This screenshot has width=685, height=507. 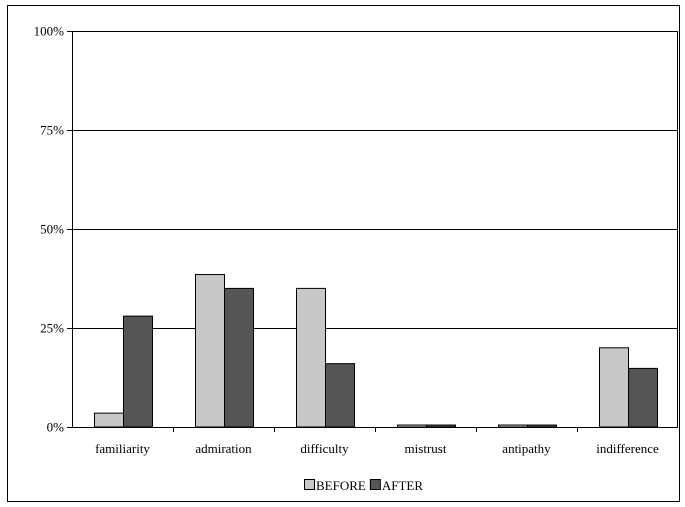 I want to click on y-tick-labels: 0% 25% 50% 75% 100%, so click(x=49, y=229).